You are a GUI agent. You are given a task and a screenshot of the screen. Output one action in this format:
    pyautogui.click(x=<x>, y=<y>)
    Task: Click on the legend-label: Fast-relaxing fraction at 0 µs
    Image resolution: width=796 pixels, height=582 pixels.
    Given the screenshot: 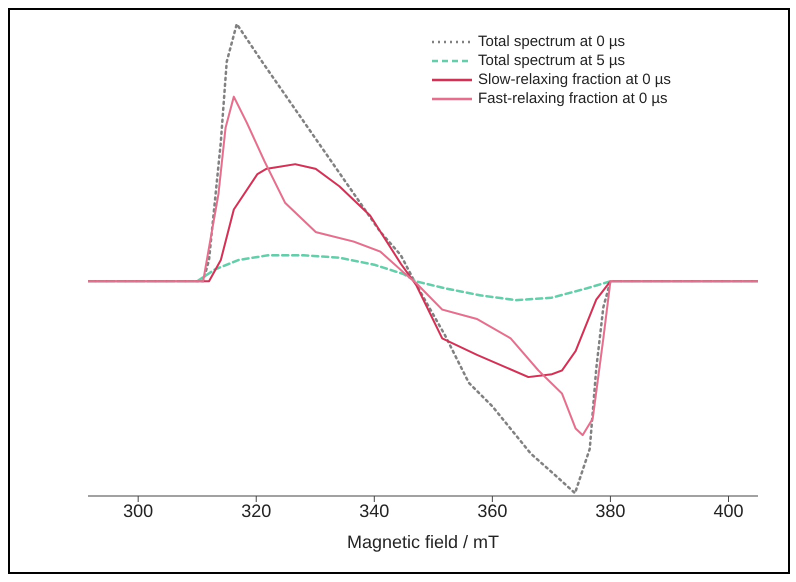 What is the action you would take?
    pyautogui.click(x=573, y=98)
    